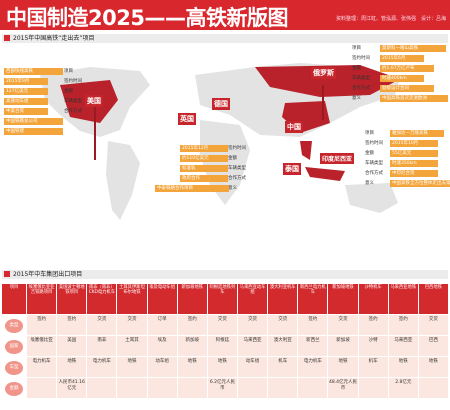 The height and width of the screenshot is (410, 450). I want to click on table-header-cell: 埃及电动车组, so click(162, 299).